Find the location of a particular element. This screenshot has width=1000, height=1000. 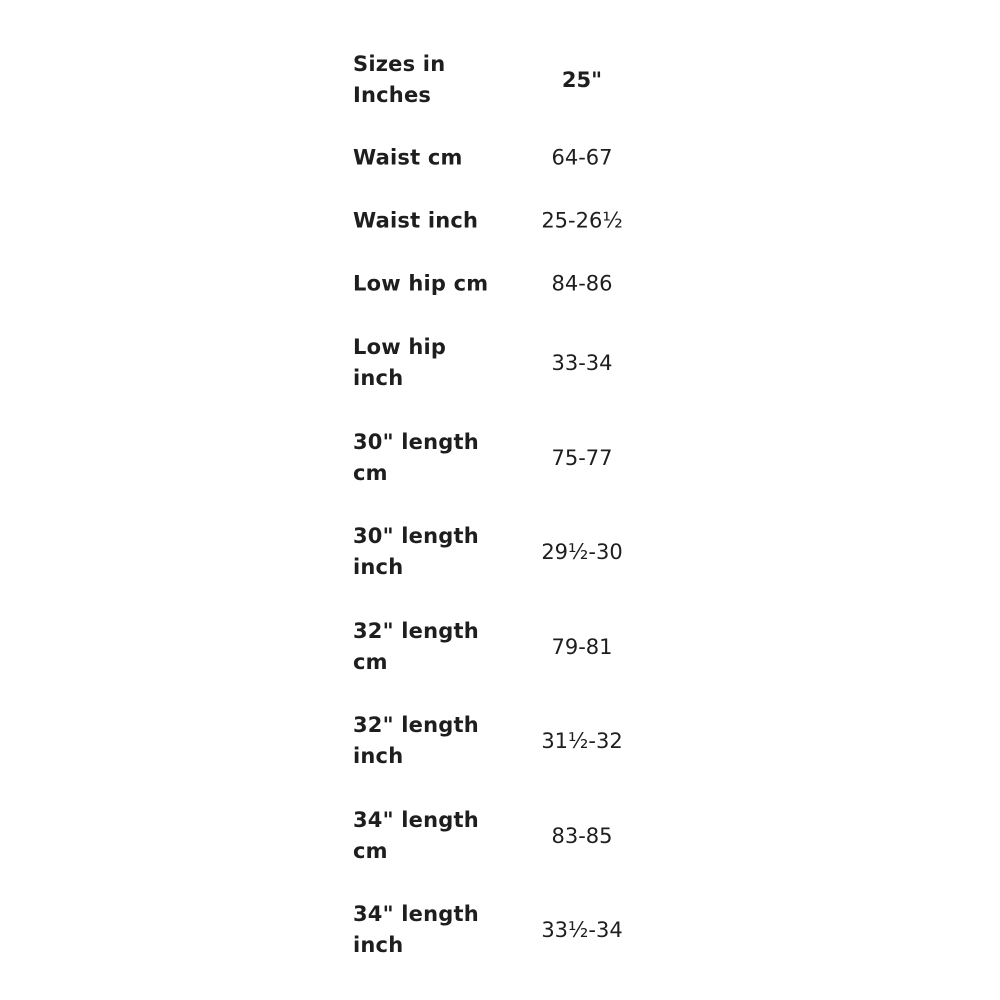

table-row: Low hip inch 33-34 is located at coordinates (503, 363).